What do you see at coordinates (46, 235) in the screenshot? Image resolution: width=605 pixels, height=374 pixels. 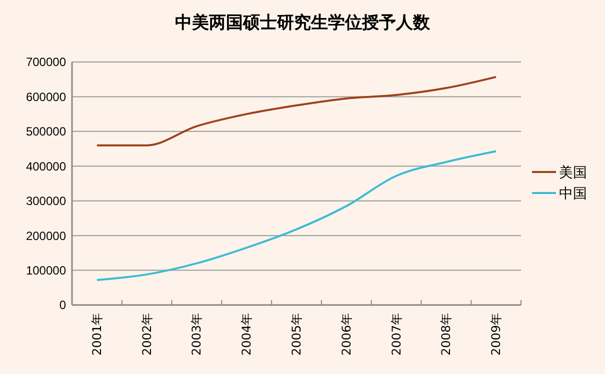 I see `y-tick-label: 200000` at bounding box center [46, 235].